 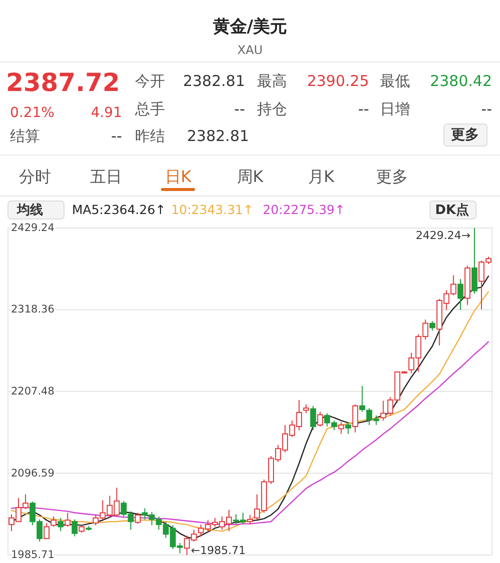 What do you see at coordinates (63, 82) in the screenshot?
I see `text: 2387.72` at bounding box center [63, 82].